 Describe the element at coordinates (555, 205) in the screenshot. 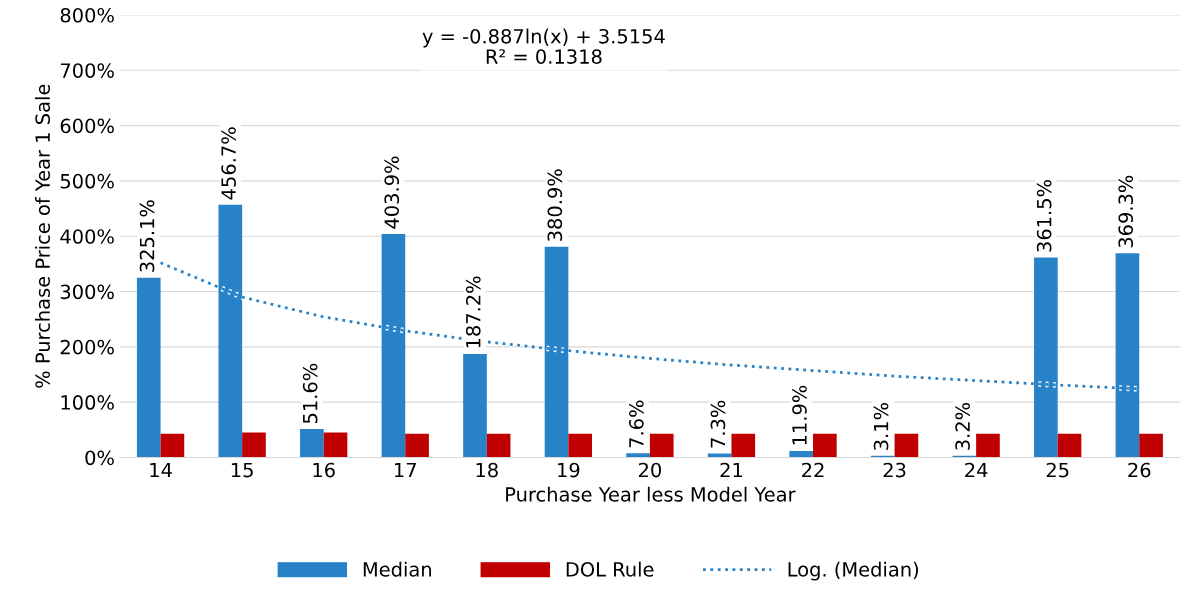

I see `data-label: 380.9%` at that location.